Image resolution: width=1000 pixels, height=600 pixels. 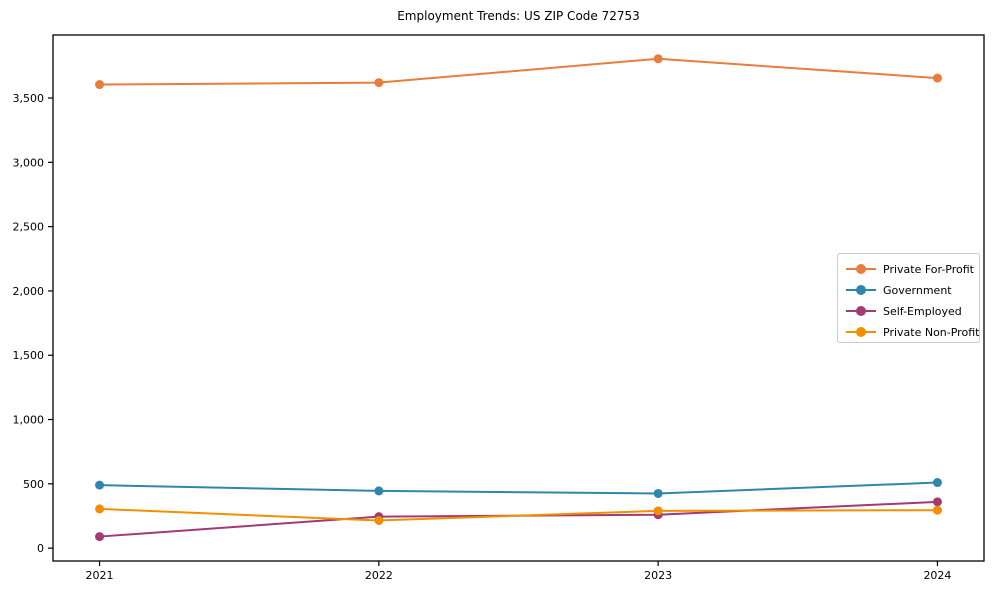 I want to click on legend-item-private-non-profit: Private Non-Profit, so click(x=912, y=332).